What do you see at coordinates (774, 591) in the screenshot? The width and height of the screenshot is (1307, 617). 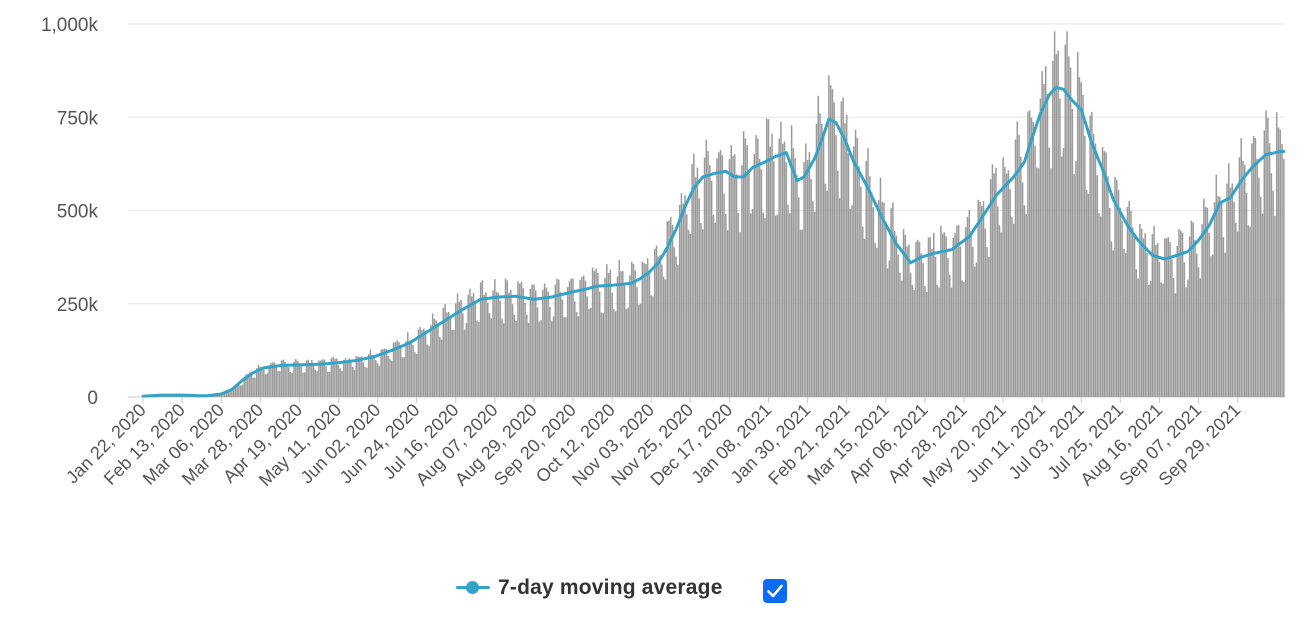 I see `legend-checkbox` at bounding box center [774, 591].